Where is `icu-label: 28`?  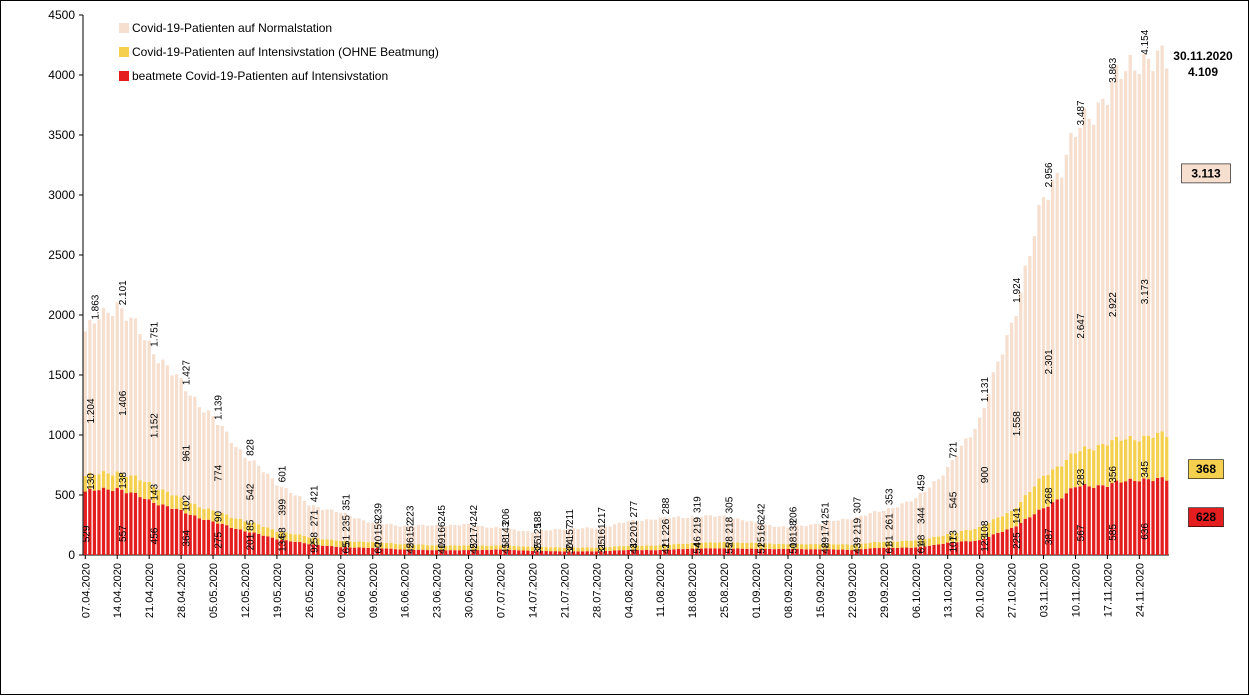
icu-label: 28 is located at coordinates (730, 542).